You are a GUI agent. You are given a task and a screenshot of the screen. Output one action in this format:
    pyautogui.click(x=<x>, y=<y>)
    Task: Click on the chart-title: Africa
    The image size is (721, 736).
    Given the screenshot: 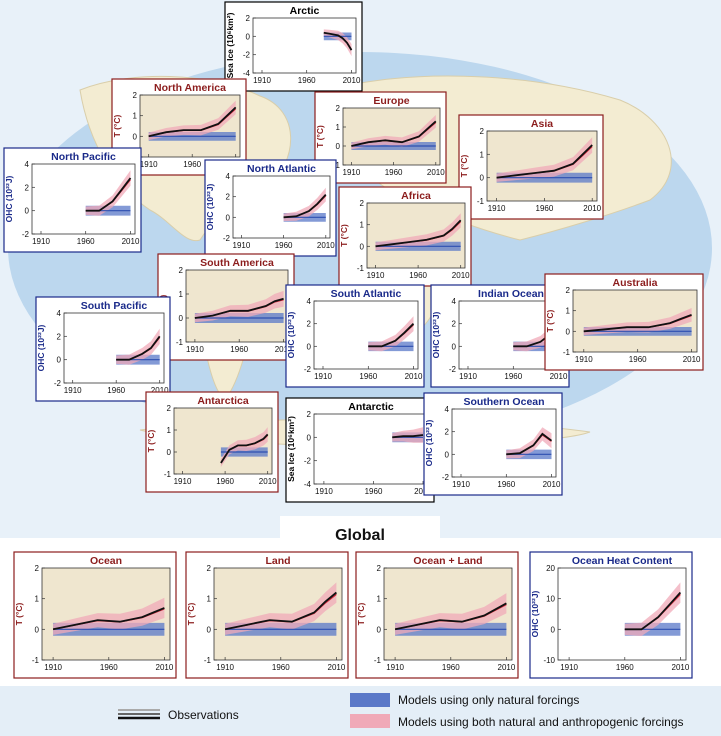 What is the action you would take?
    pyautogui.click(x=416, y=196)
    